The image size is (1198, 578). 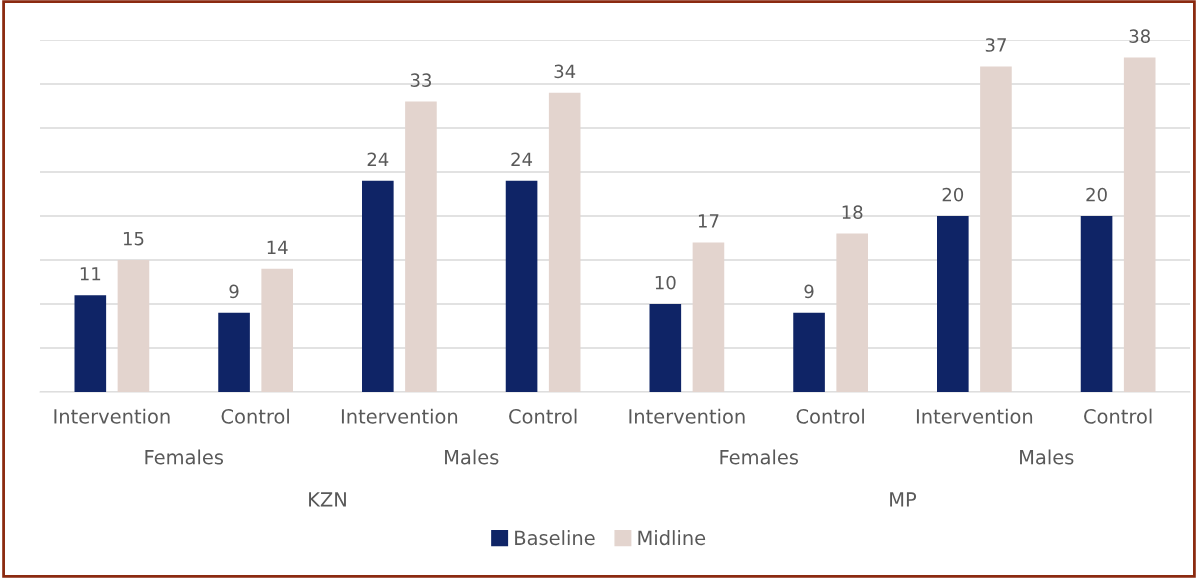 I want to click on data-label: 18, so click(x=852, y=212).